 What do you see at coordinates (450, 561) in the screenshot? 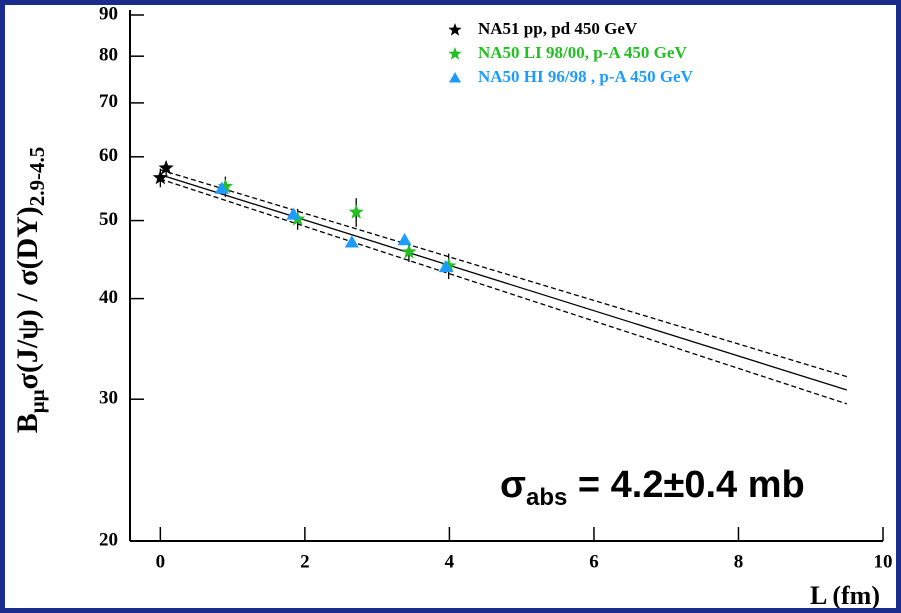
I see `x-tick-label: 4` at bounding box center [450, 561].